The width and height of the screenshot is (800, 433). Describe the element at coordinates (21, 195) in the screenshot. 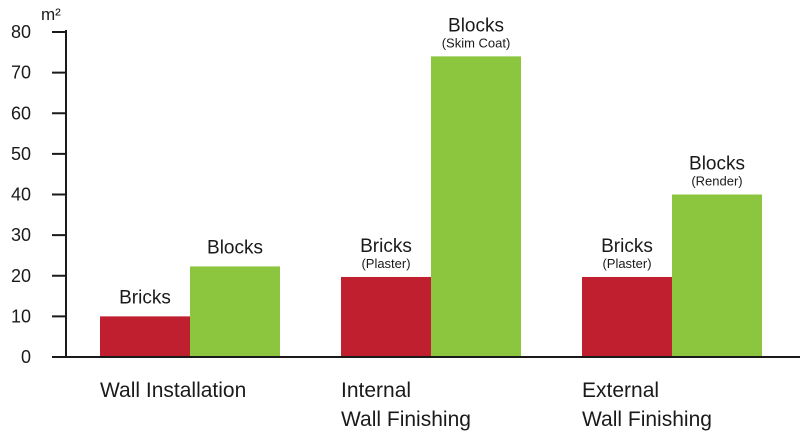

I see `y-tick-label: 40` at that location.